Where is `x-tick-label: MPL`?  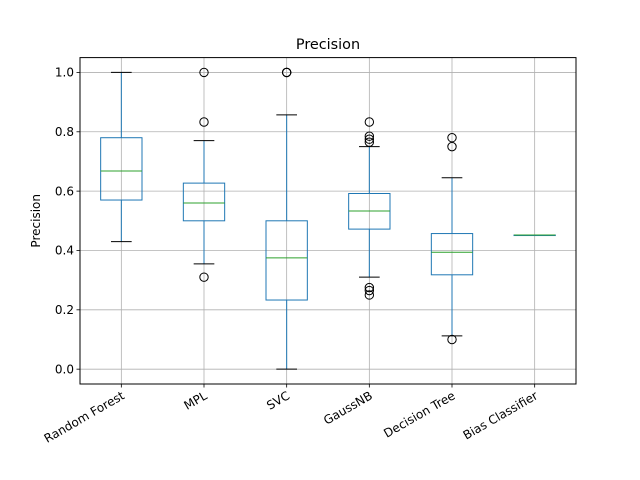
x-tick-label: MPL is located at coordinates (195, 400).